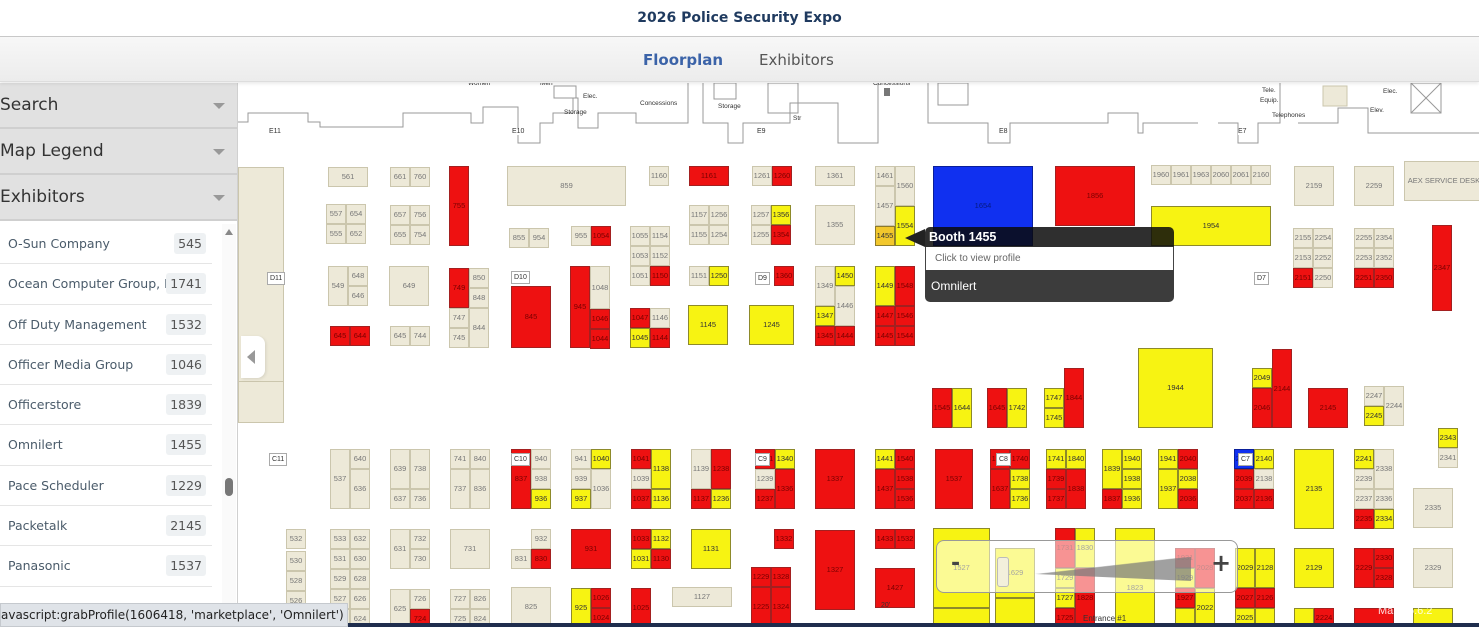  I want to click on booth-1229: 1229, so click(761, 577).